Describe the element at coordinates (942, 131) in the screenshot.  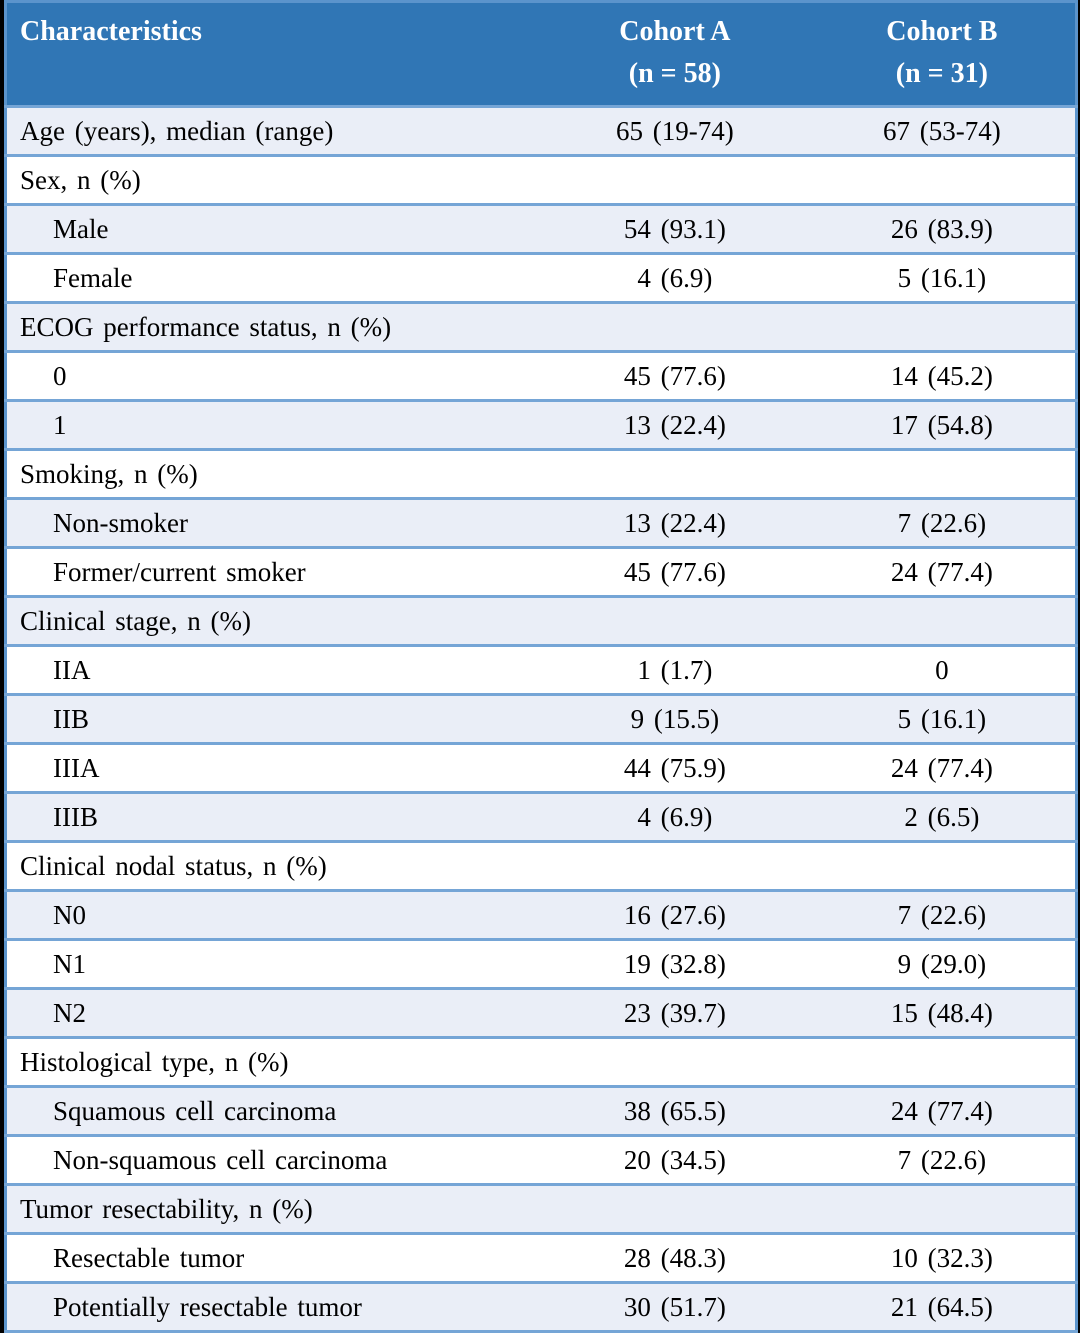
I see `cohort-b-value: 67 (53-74)` at that location.